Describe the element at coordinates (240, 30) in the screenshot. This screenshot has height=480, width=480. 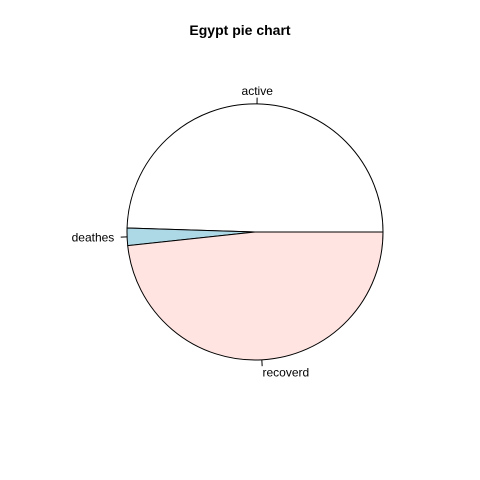
I see `chart-title: Egypt pie chart` at that location.